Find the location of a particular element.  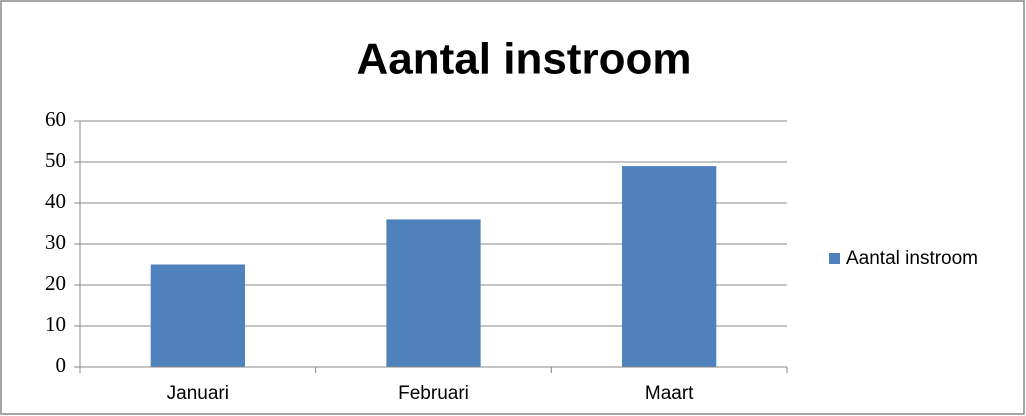

y-tick-label: 10 is located at coordinates (55, 324).